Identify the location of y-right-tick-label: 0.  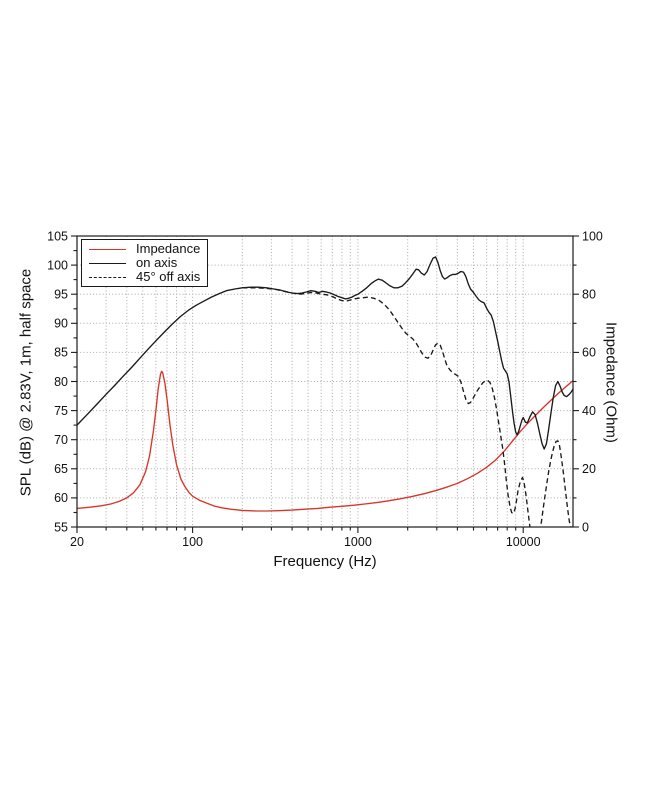
(585, 527).